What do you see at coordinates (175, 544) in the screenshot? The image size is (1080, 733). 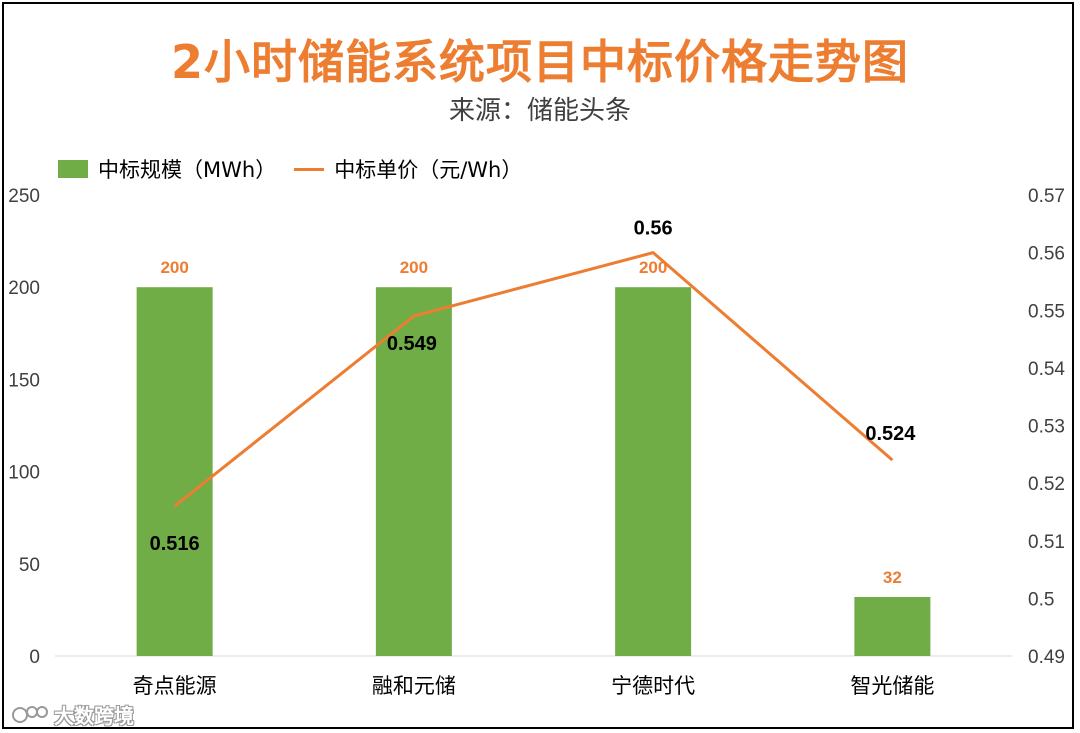 I see `line-value-label: 0.516` at bounding box center [175, 544].